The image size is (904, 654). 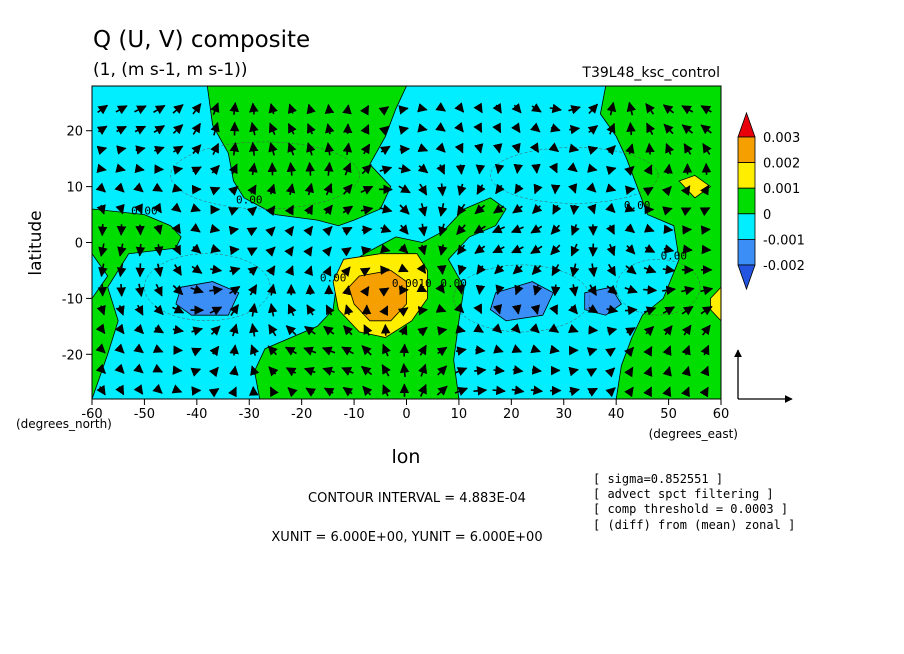 I want to click on contour-label: 0.0010, so click(x=412, y=283).